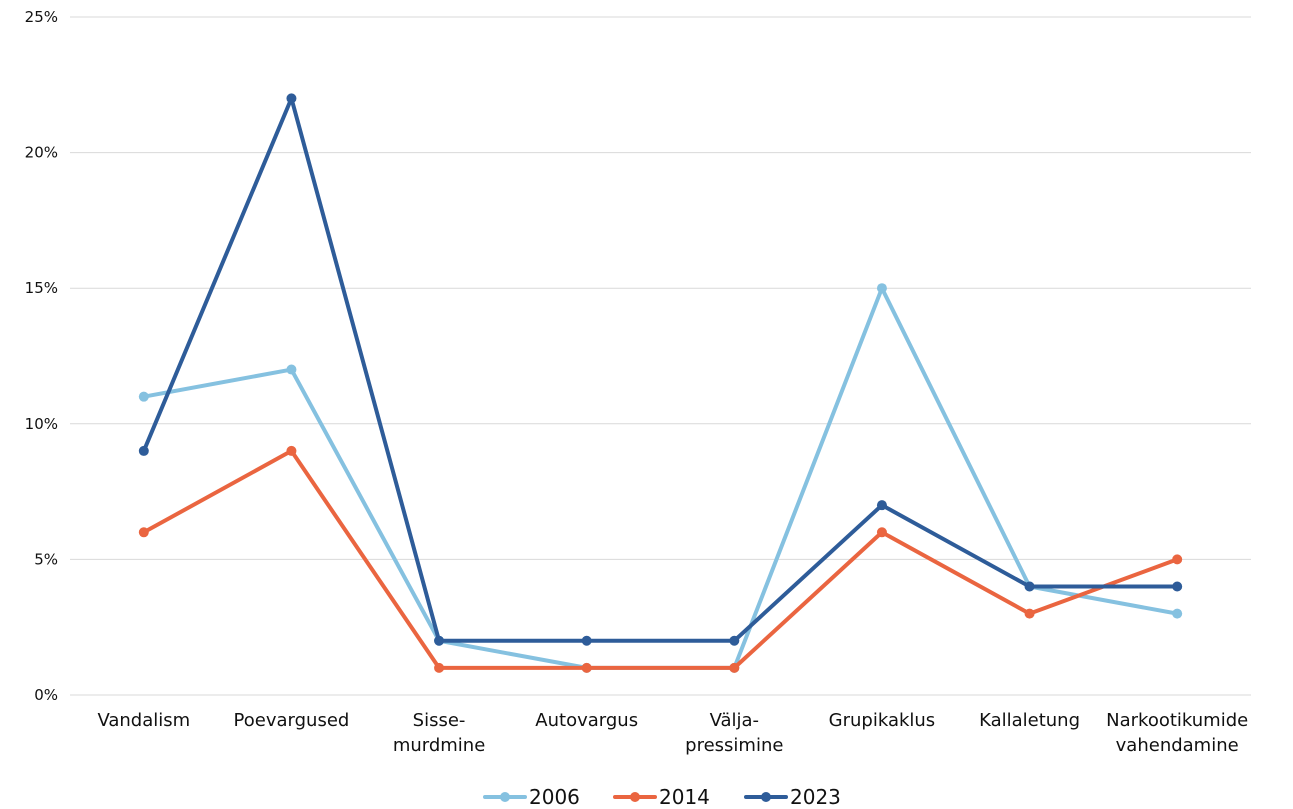 Image resolution: width=1293 pixels, height=809 pixels. I want to click on x-category-label-line: murdmine, so click(439, 745).